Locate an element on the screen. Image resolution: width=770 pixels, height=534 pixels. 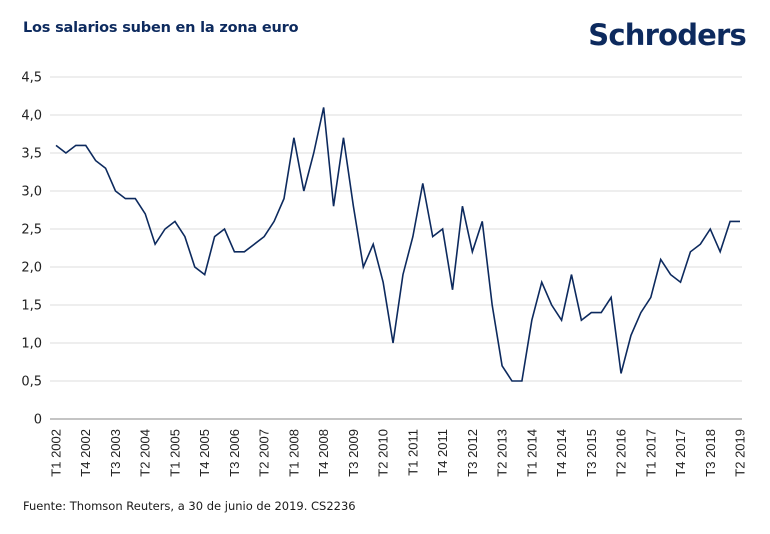
x-tick-label: T1 2011 is located at coordinates (412, 452).